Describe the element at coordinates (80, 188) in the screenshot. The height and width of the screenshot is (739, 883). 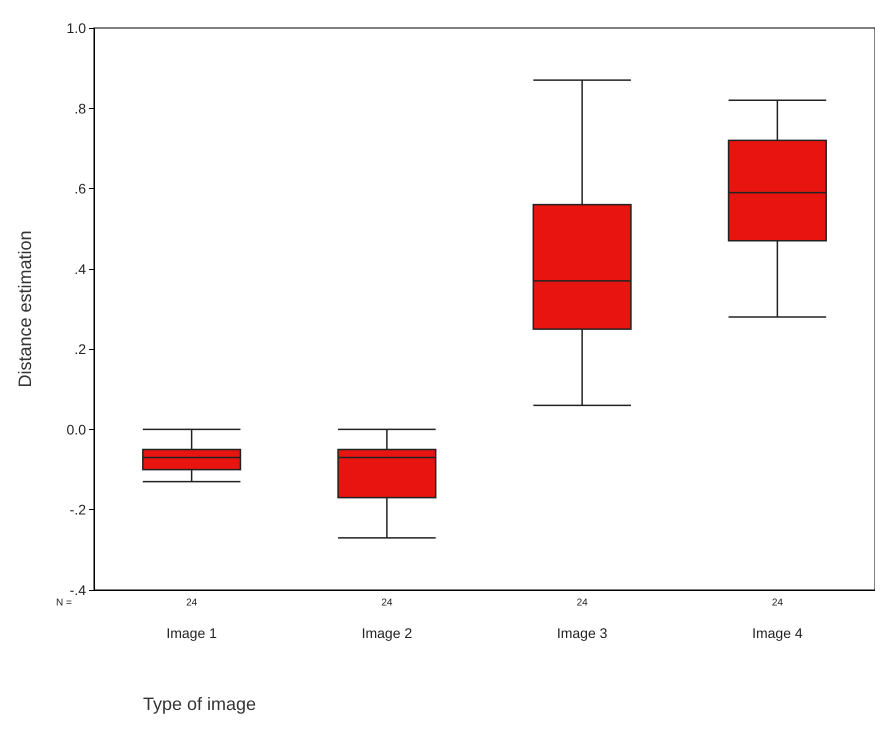
I see `y-tick-label: .6` at that location.